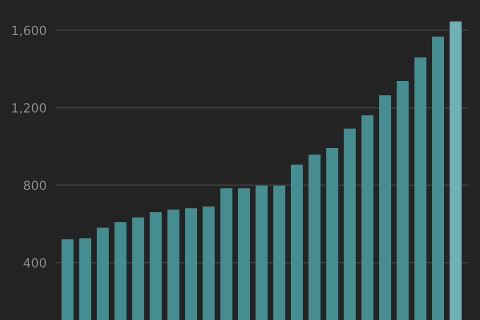 This screenshot has height=320, width=480. What do you see at coordinates (29, 31) in the screenshot?
I see `y-tick-label: 1,600` at bounding box center [29, 31].